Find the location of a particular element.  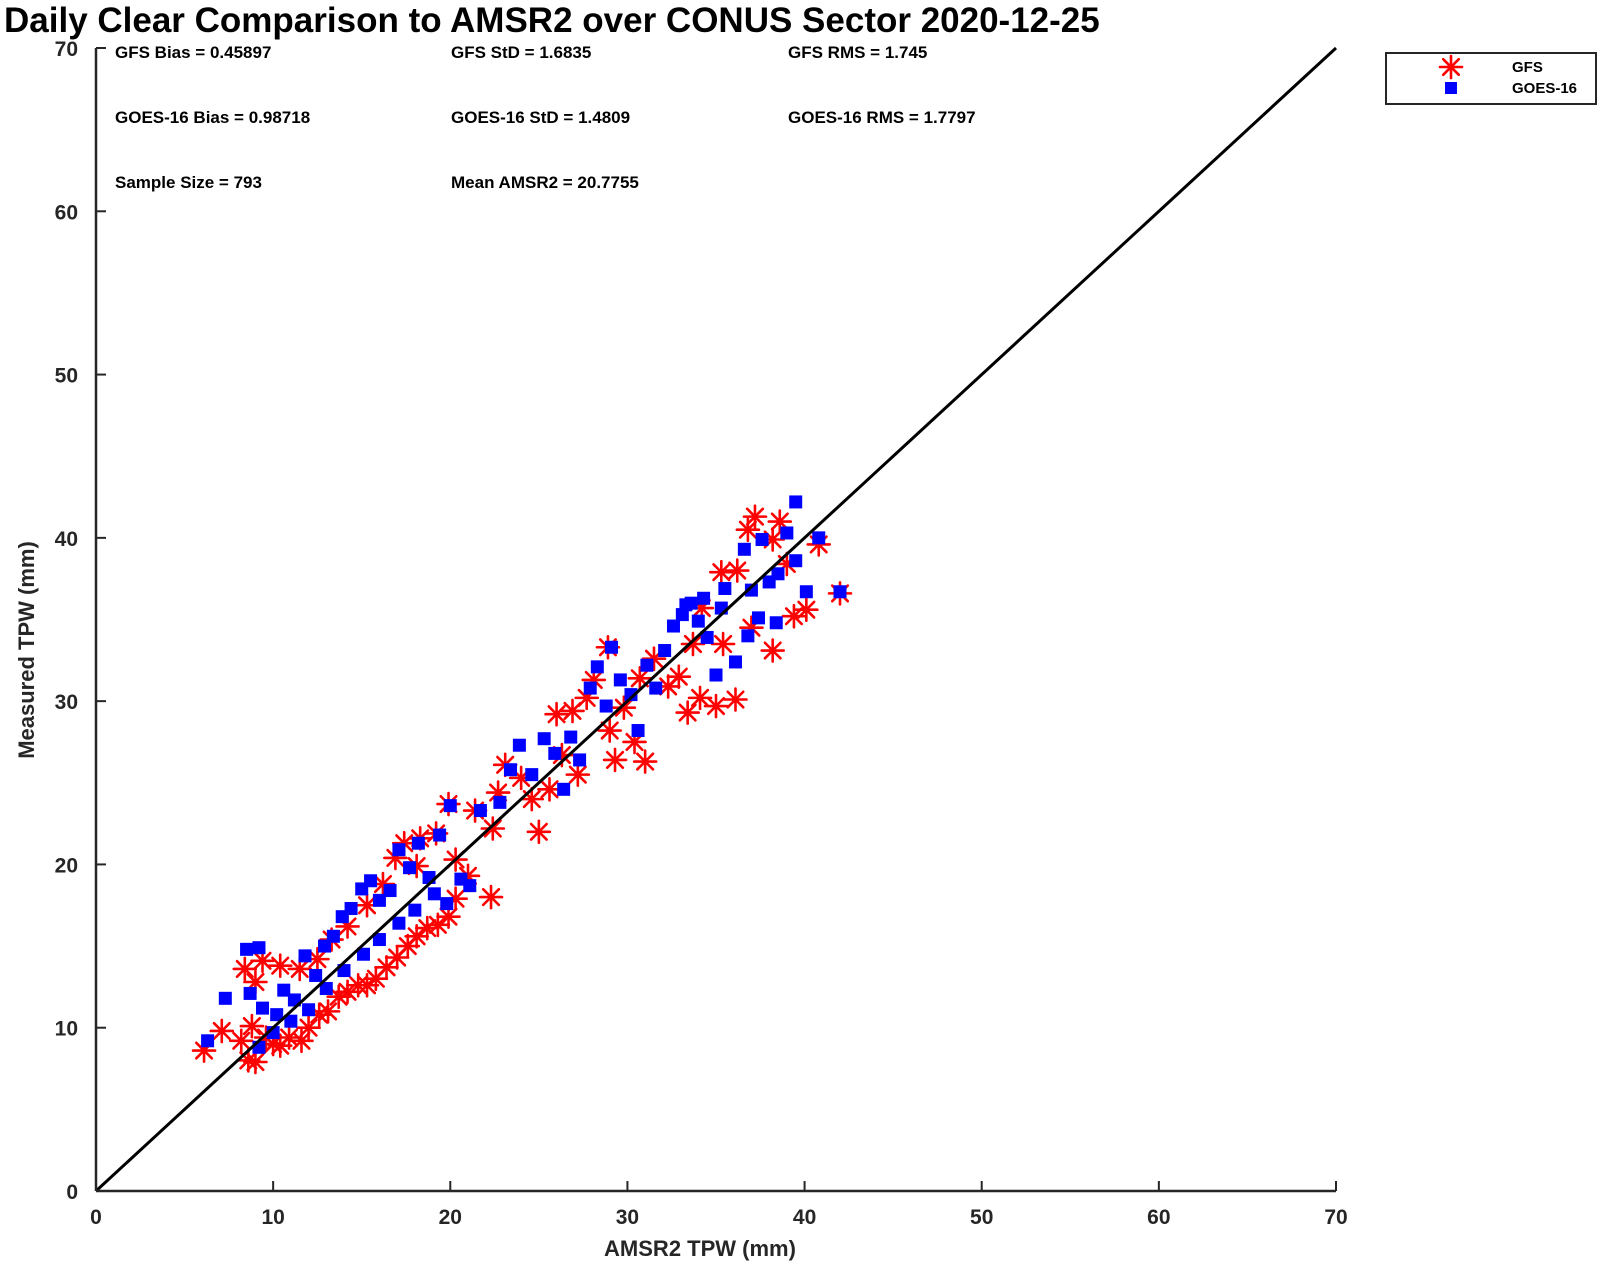

x-tick-label: 50 is located at coordinates (981, 1217).